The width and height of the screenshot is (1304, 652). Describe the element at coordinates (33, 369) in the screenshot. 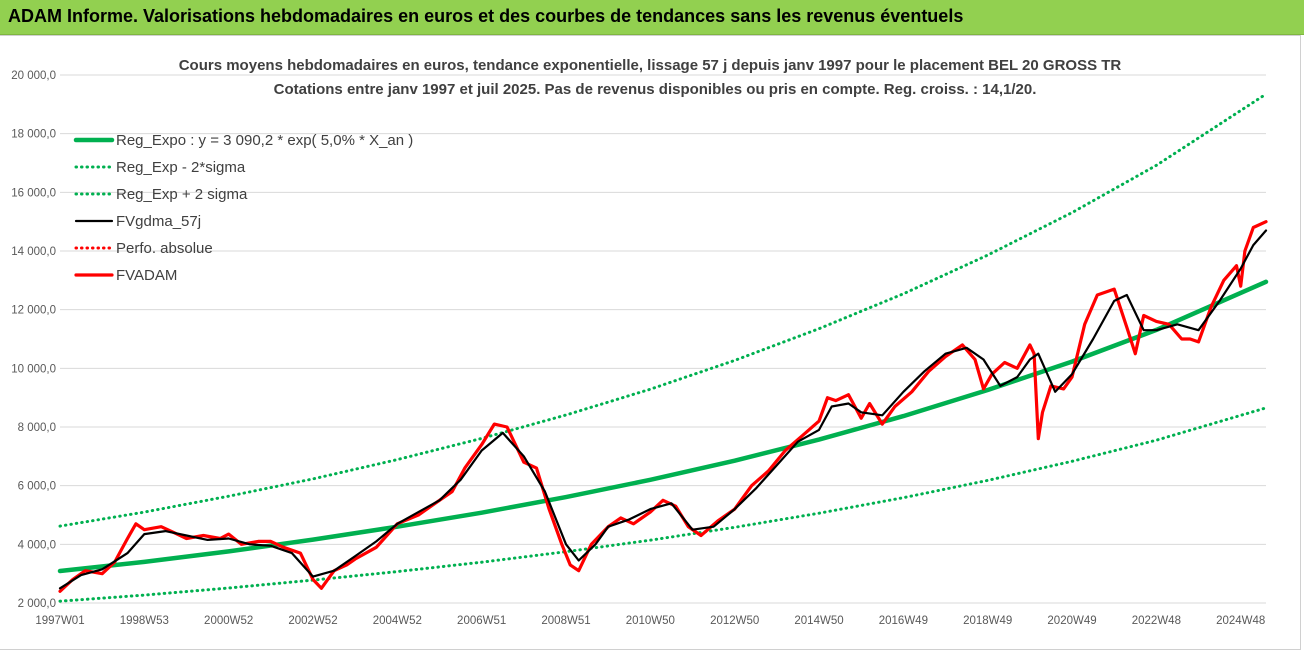

I see `y-tick-label: 10 000,0` at that location.